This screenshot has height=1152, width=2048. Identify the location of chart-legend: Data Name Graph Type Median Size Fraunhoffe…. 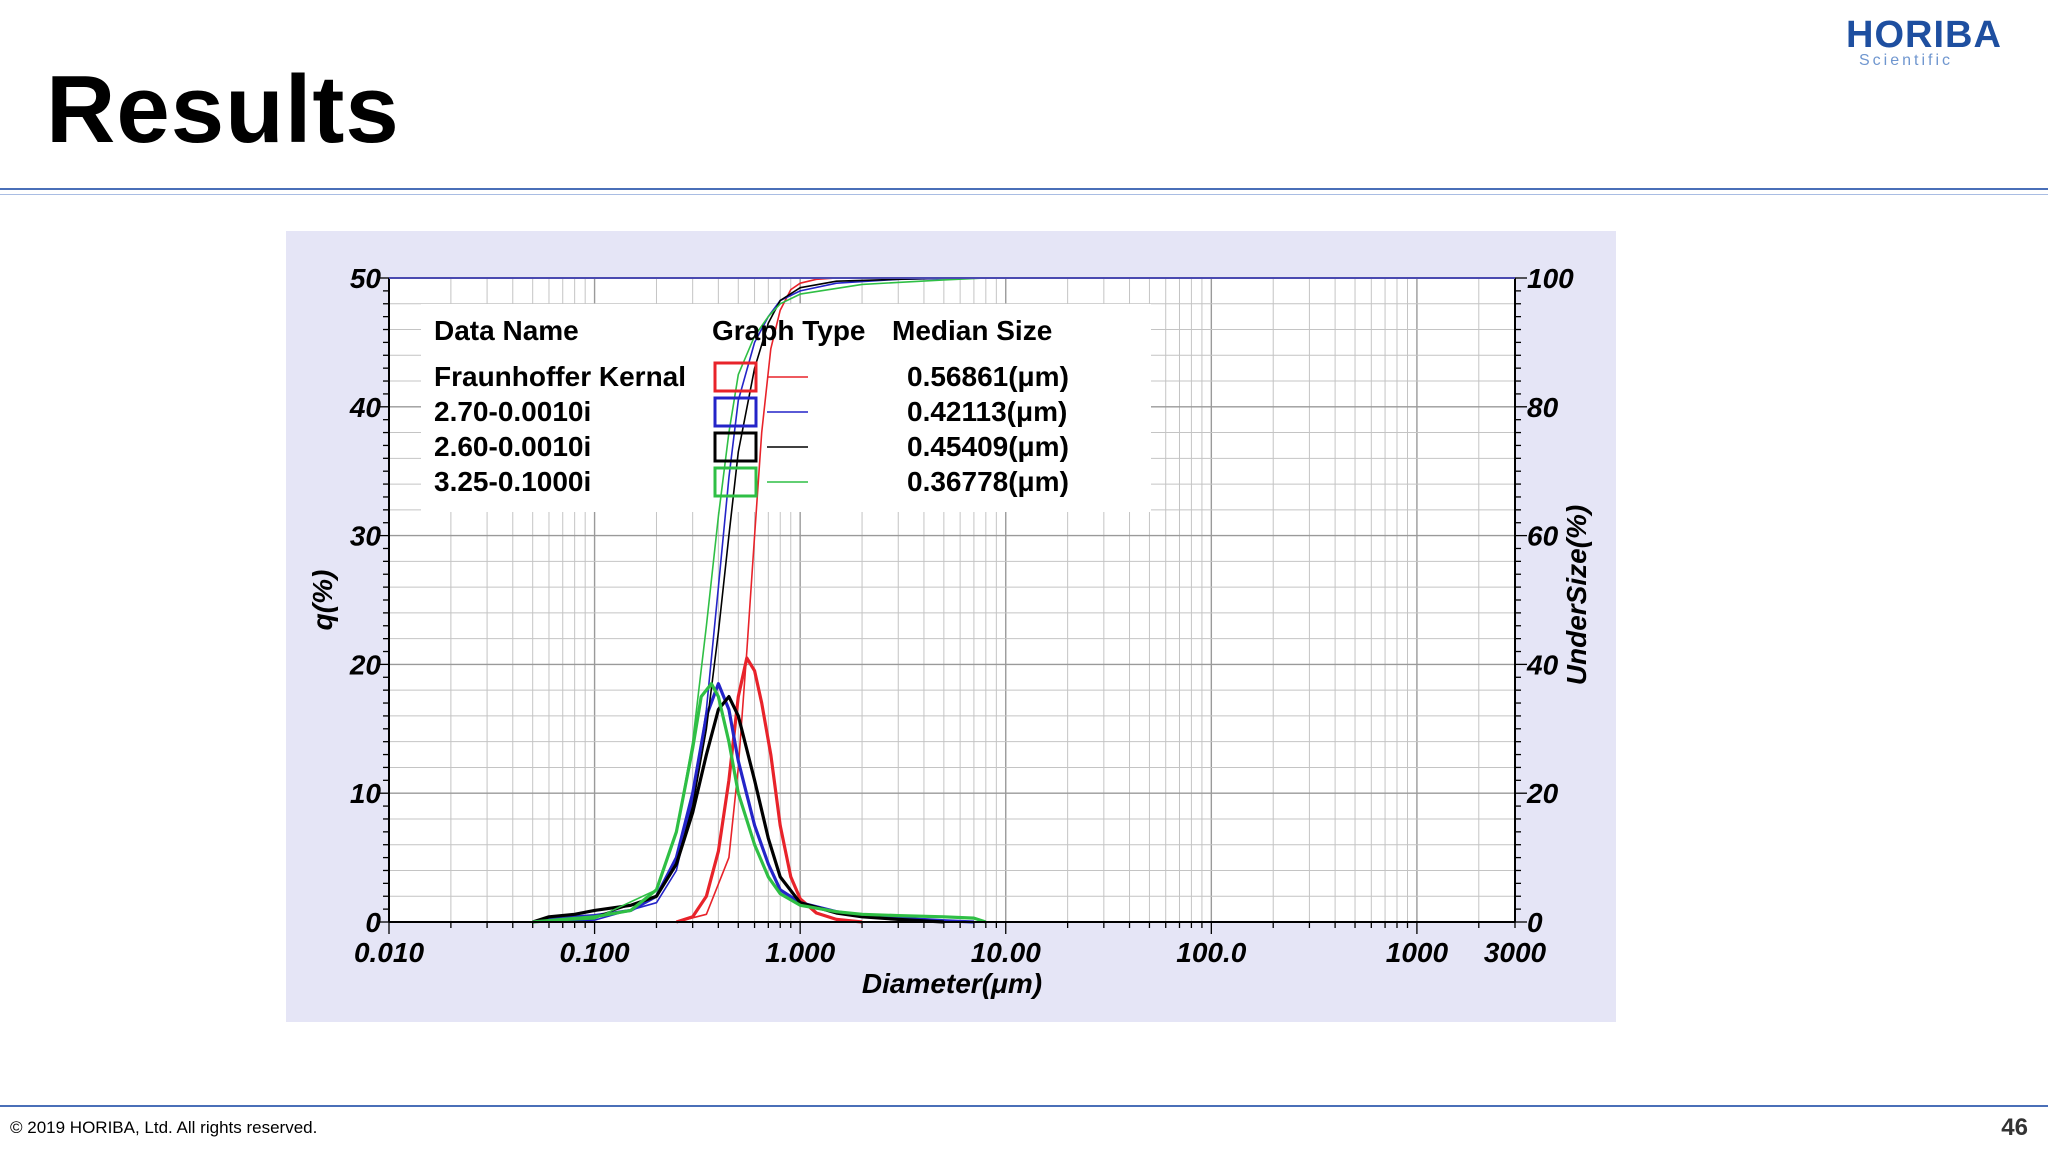
(751, 406).